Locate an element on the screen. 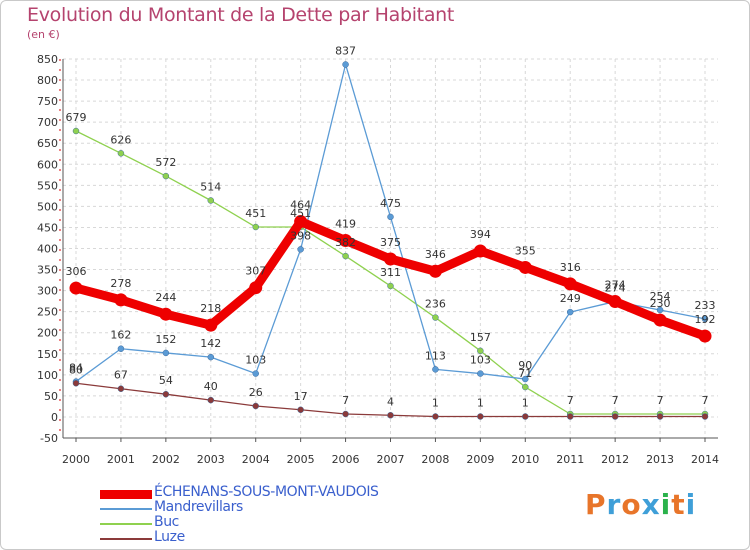 The width and height of the screenshot is (750, 550). data-label: 254 is located at coordinates (660, 296).